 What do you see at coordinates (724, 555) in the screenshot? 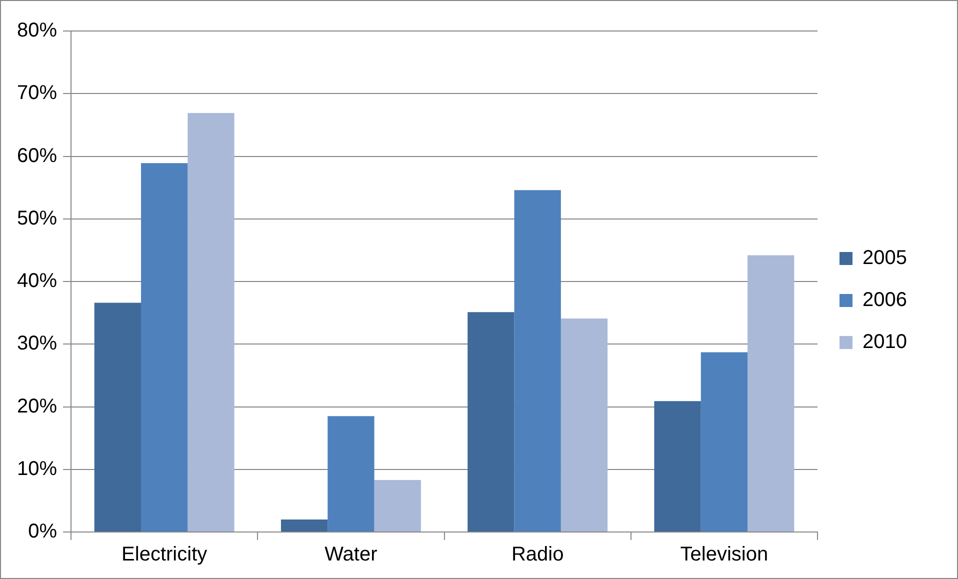
I see `x-tick-label: Television` at bounding box center [724, 555].